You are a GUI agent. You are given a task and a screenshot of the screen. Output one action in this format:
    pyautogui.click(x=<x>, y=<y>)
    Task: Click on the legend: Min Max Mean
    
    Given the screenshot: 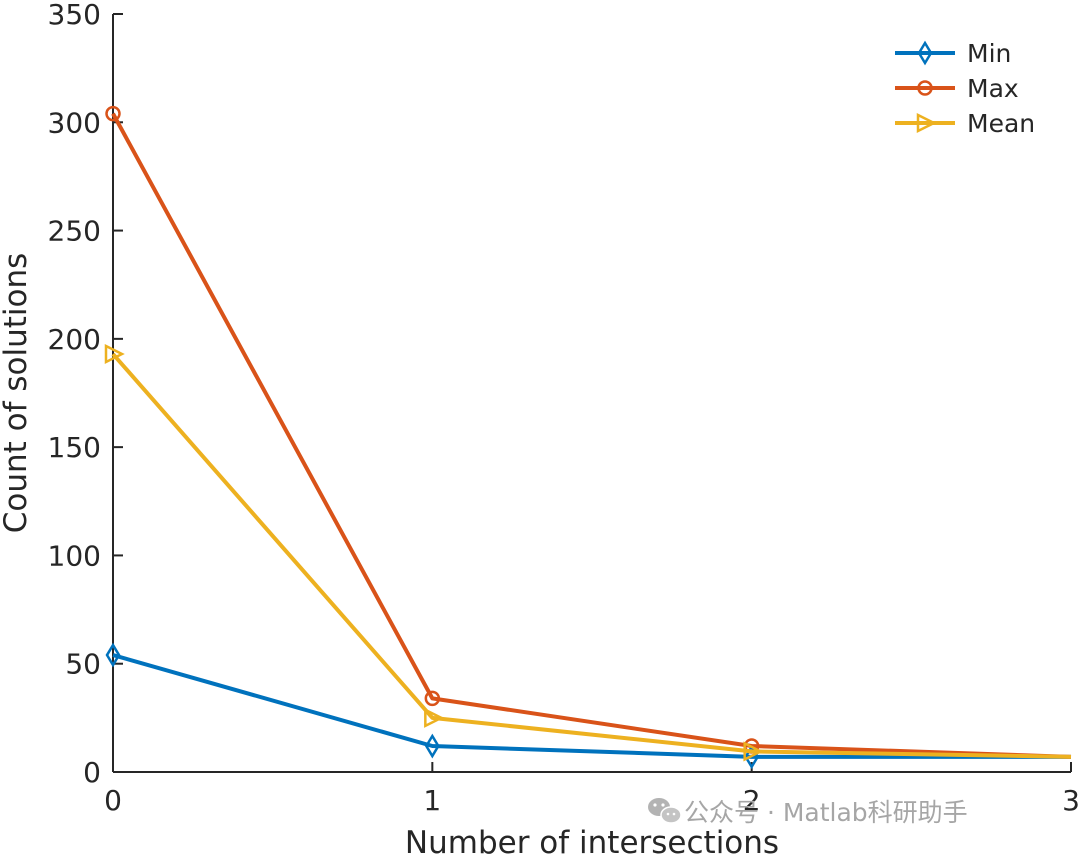 What is the action you would take?
    pyautogui.click(x=965, y=88)
    